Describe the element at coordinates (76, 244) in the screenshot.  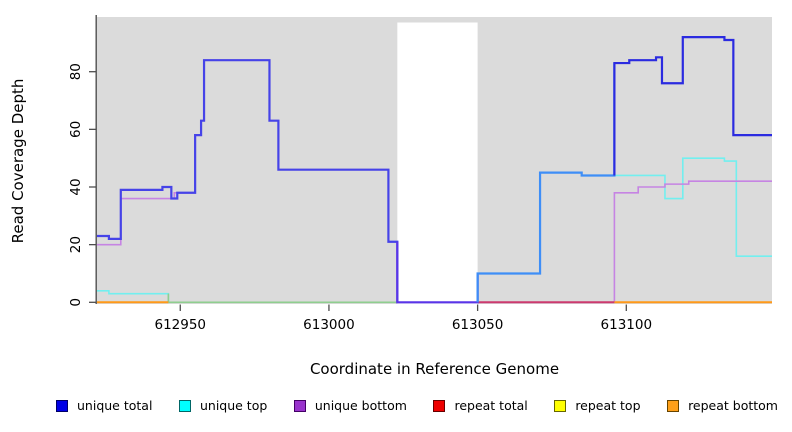
I see `y-tick-label: 20` at that location.